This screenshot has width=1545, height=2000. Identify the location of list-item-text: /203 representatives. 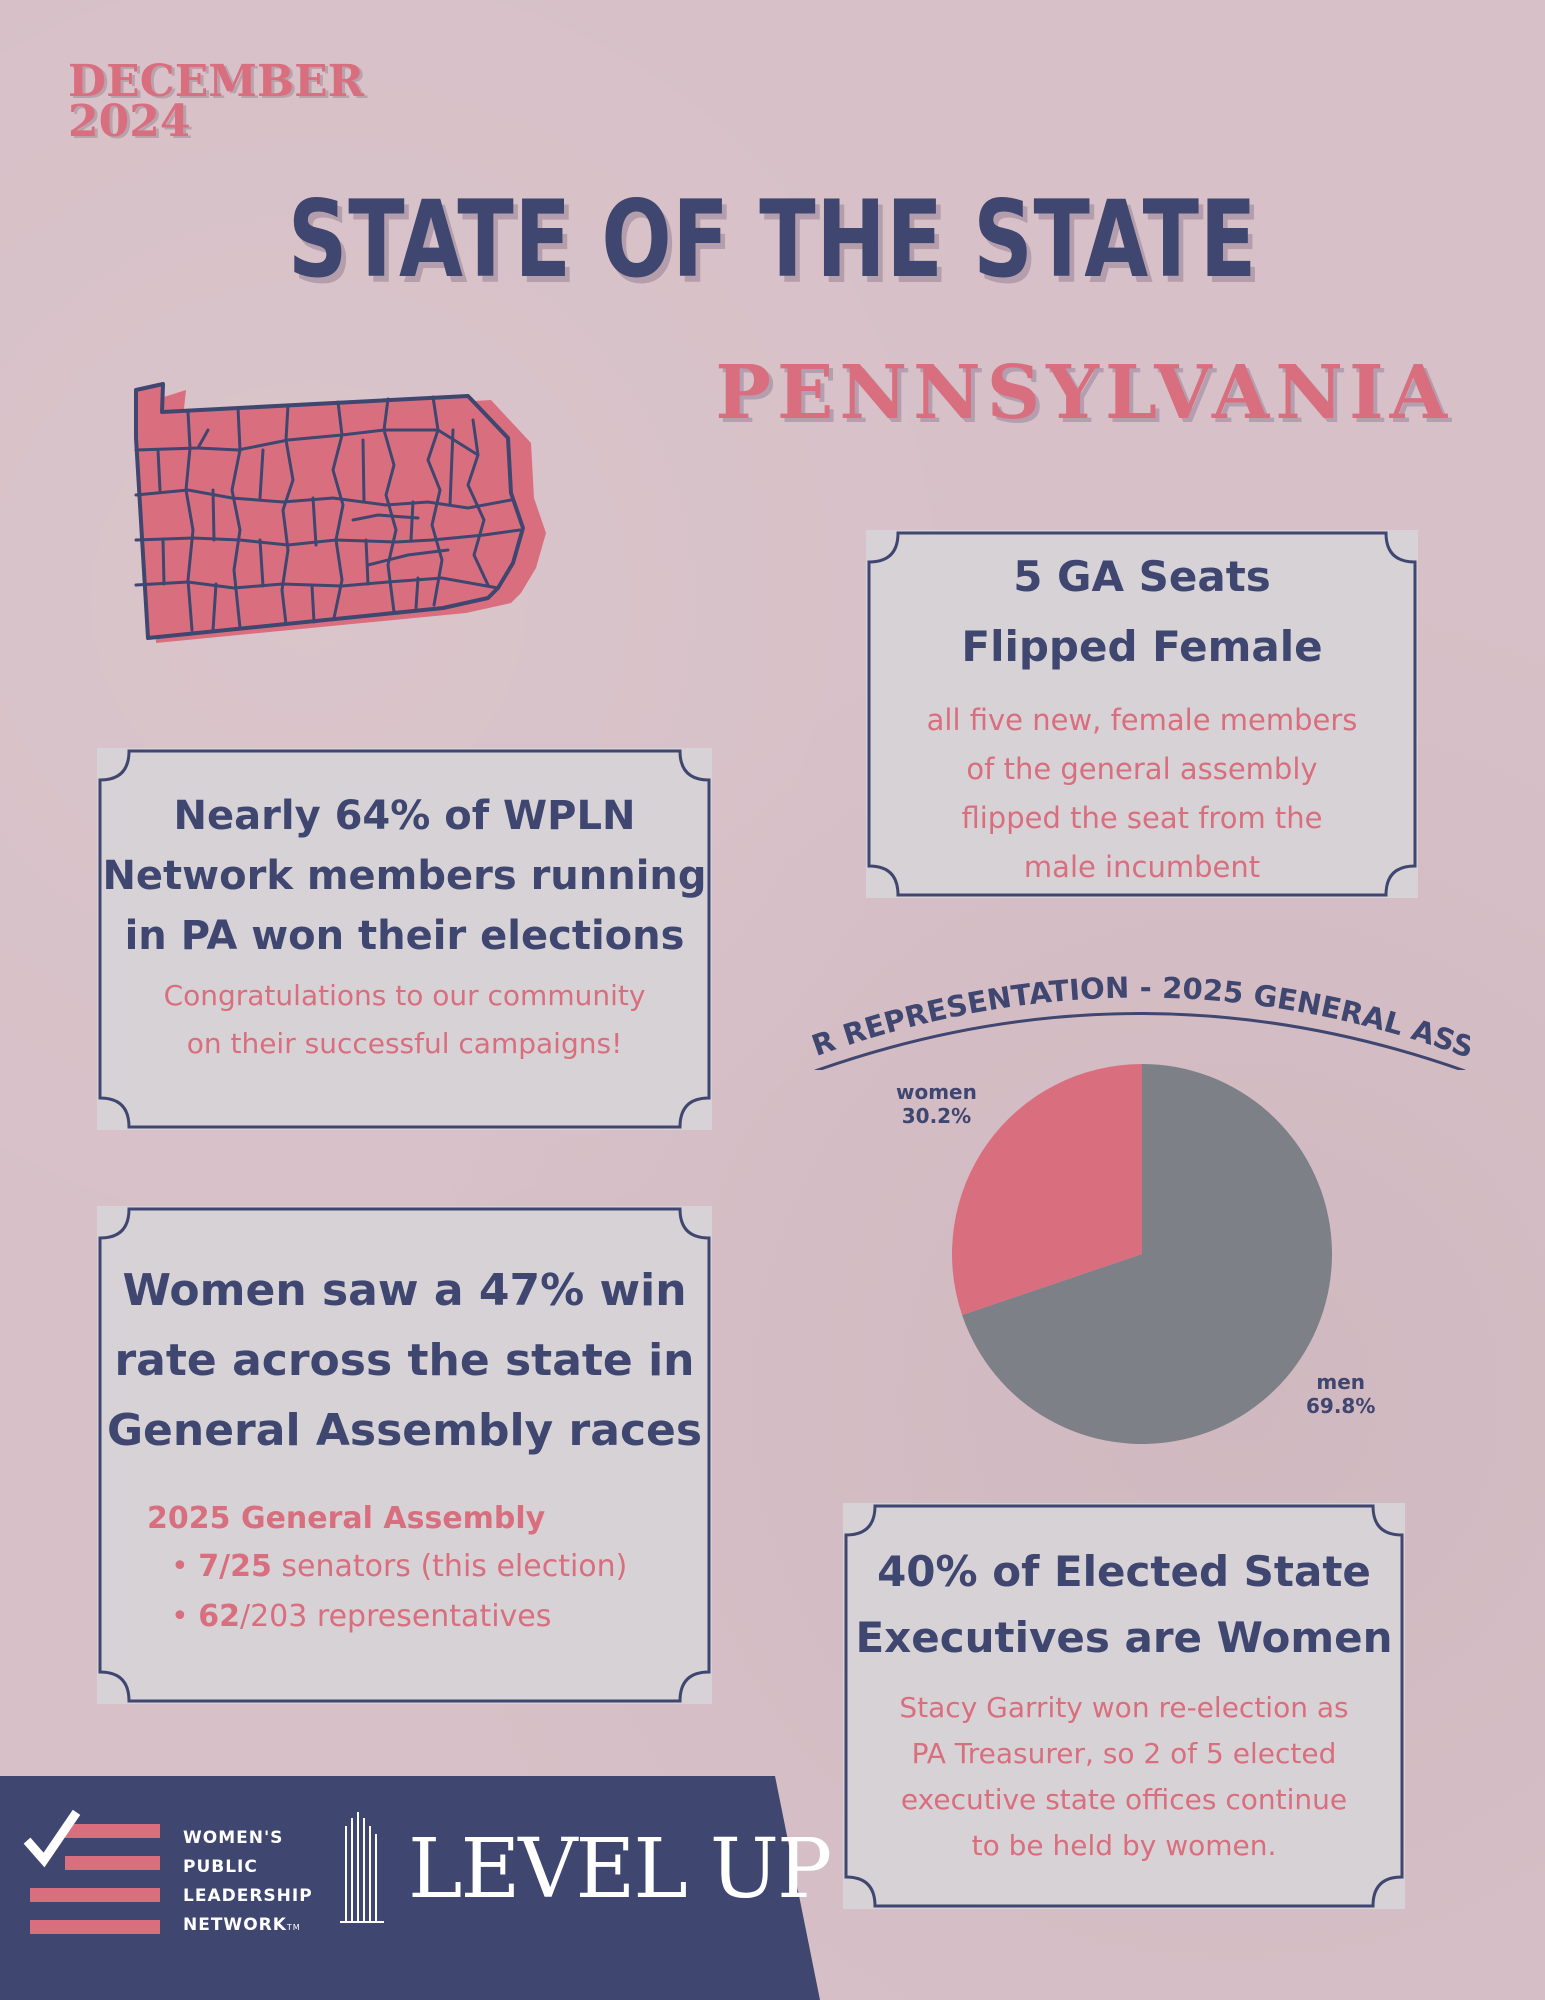
(395, 1616).